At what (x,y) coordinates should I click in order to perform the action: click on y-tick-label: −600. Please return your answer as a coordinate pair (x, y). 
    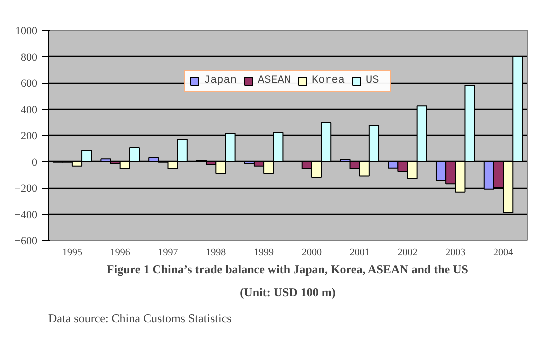
    Looking at the image, I should click on (26, 242).